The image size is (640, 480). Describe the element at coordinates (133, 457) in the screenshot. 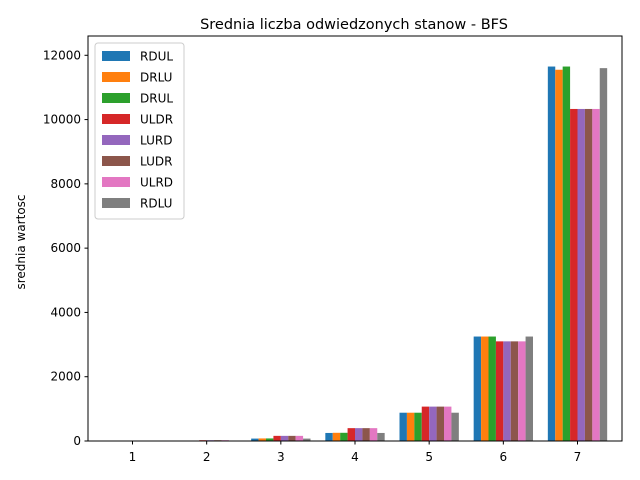

I see `x-tick-label: 1` at that location.